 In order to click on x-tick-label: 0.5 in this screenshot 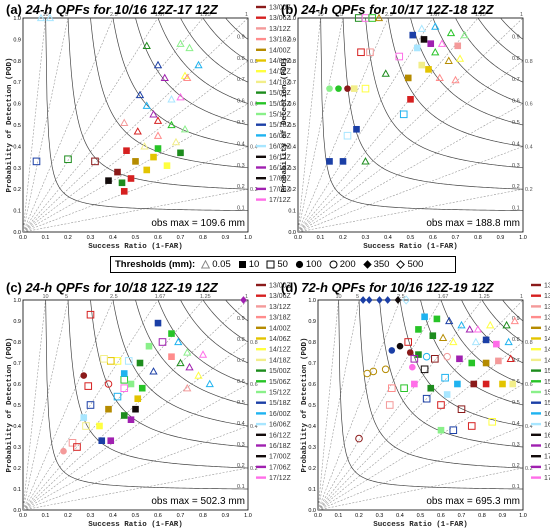, I will do `click(136, 516)`.